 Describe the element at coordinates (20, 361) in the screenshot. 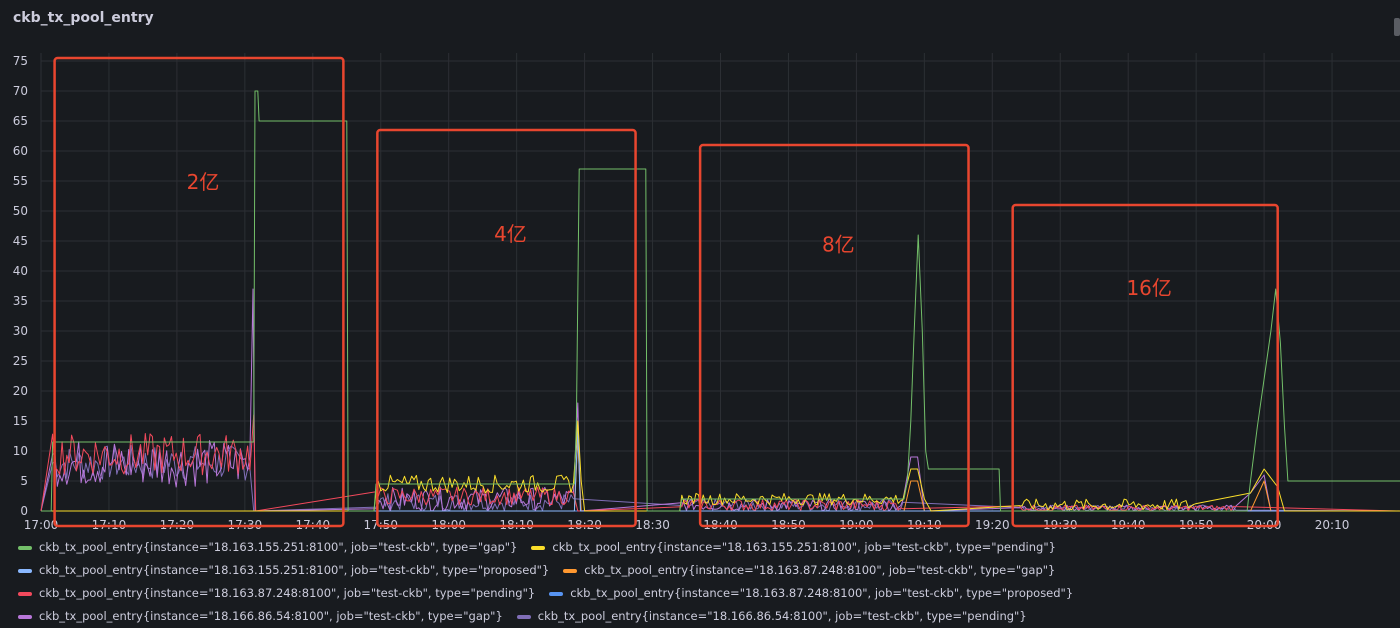

I see `y-tick-label: 25` at that location.